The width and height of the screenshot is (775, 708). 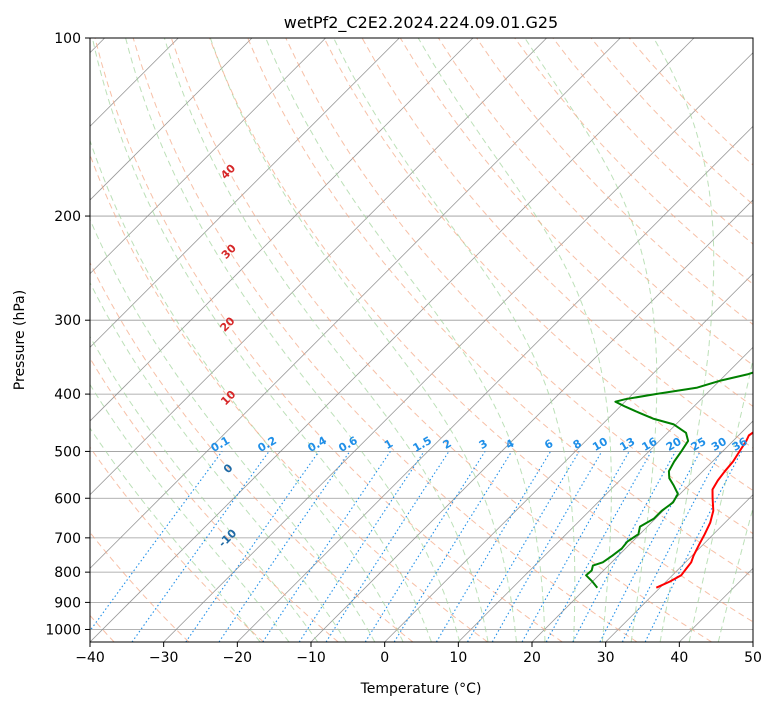 What do you see at coordinates (606, 658) in the screenshot?
I see `x-tick-label: 30` at bounding box center [606, 658].